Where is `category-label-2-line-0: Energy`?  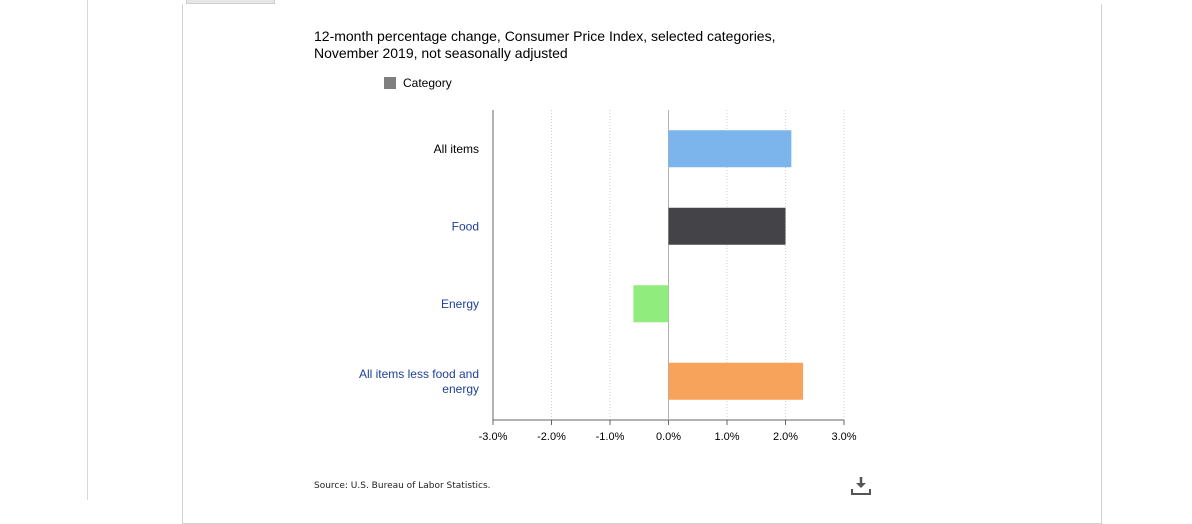 category-label-2-line-0: Energy is located at coordinates (460, 304).